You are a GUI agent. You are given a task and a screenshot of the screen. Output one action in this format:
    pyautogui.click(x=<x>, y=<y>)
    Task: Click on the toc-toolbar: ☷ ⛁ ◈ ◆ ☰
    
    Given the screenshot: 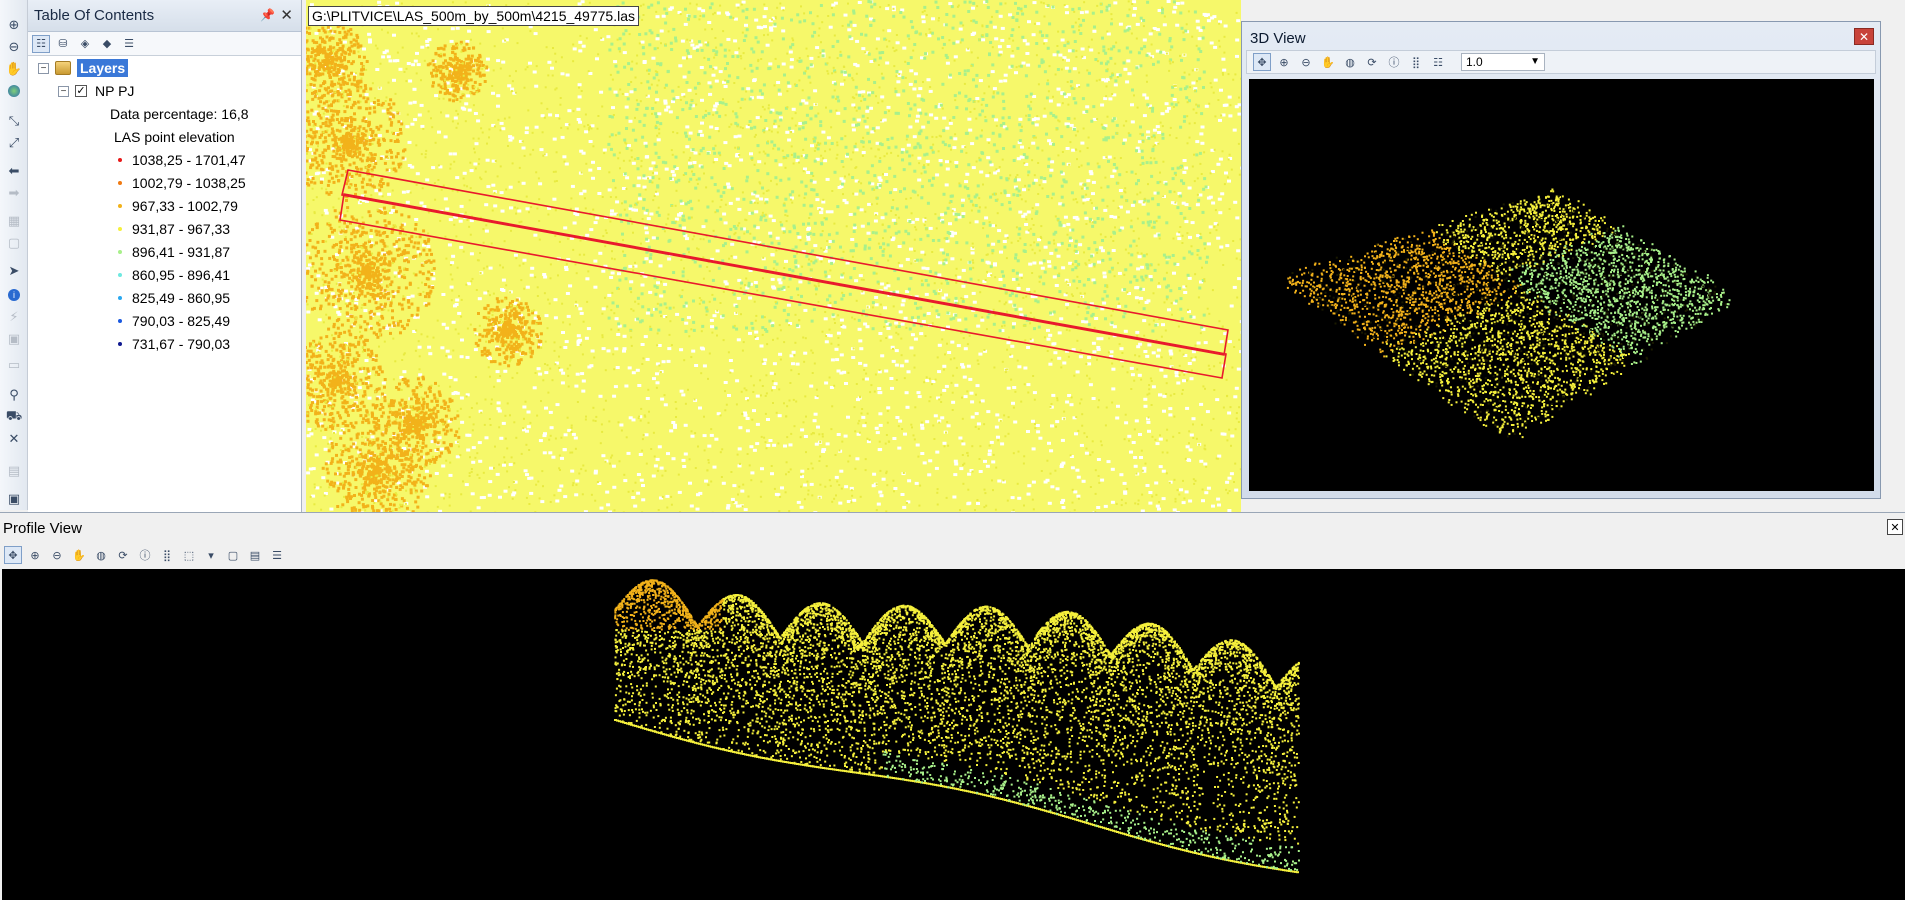 What is the action you would take?
    pyautogui.click(x=164, y=44)
    